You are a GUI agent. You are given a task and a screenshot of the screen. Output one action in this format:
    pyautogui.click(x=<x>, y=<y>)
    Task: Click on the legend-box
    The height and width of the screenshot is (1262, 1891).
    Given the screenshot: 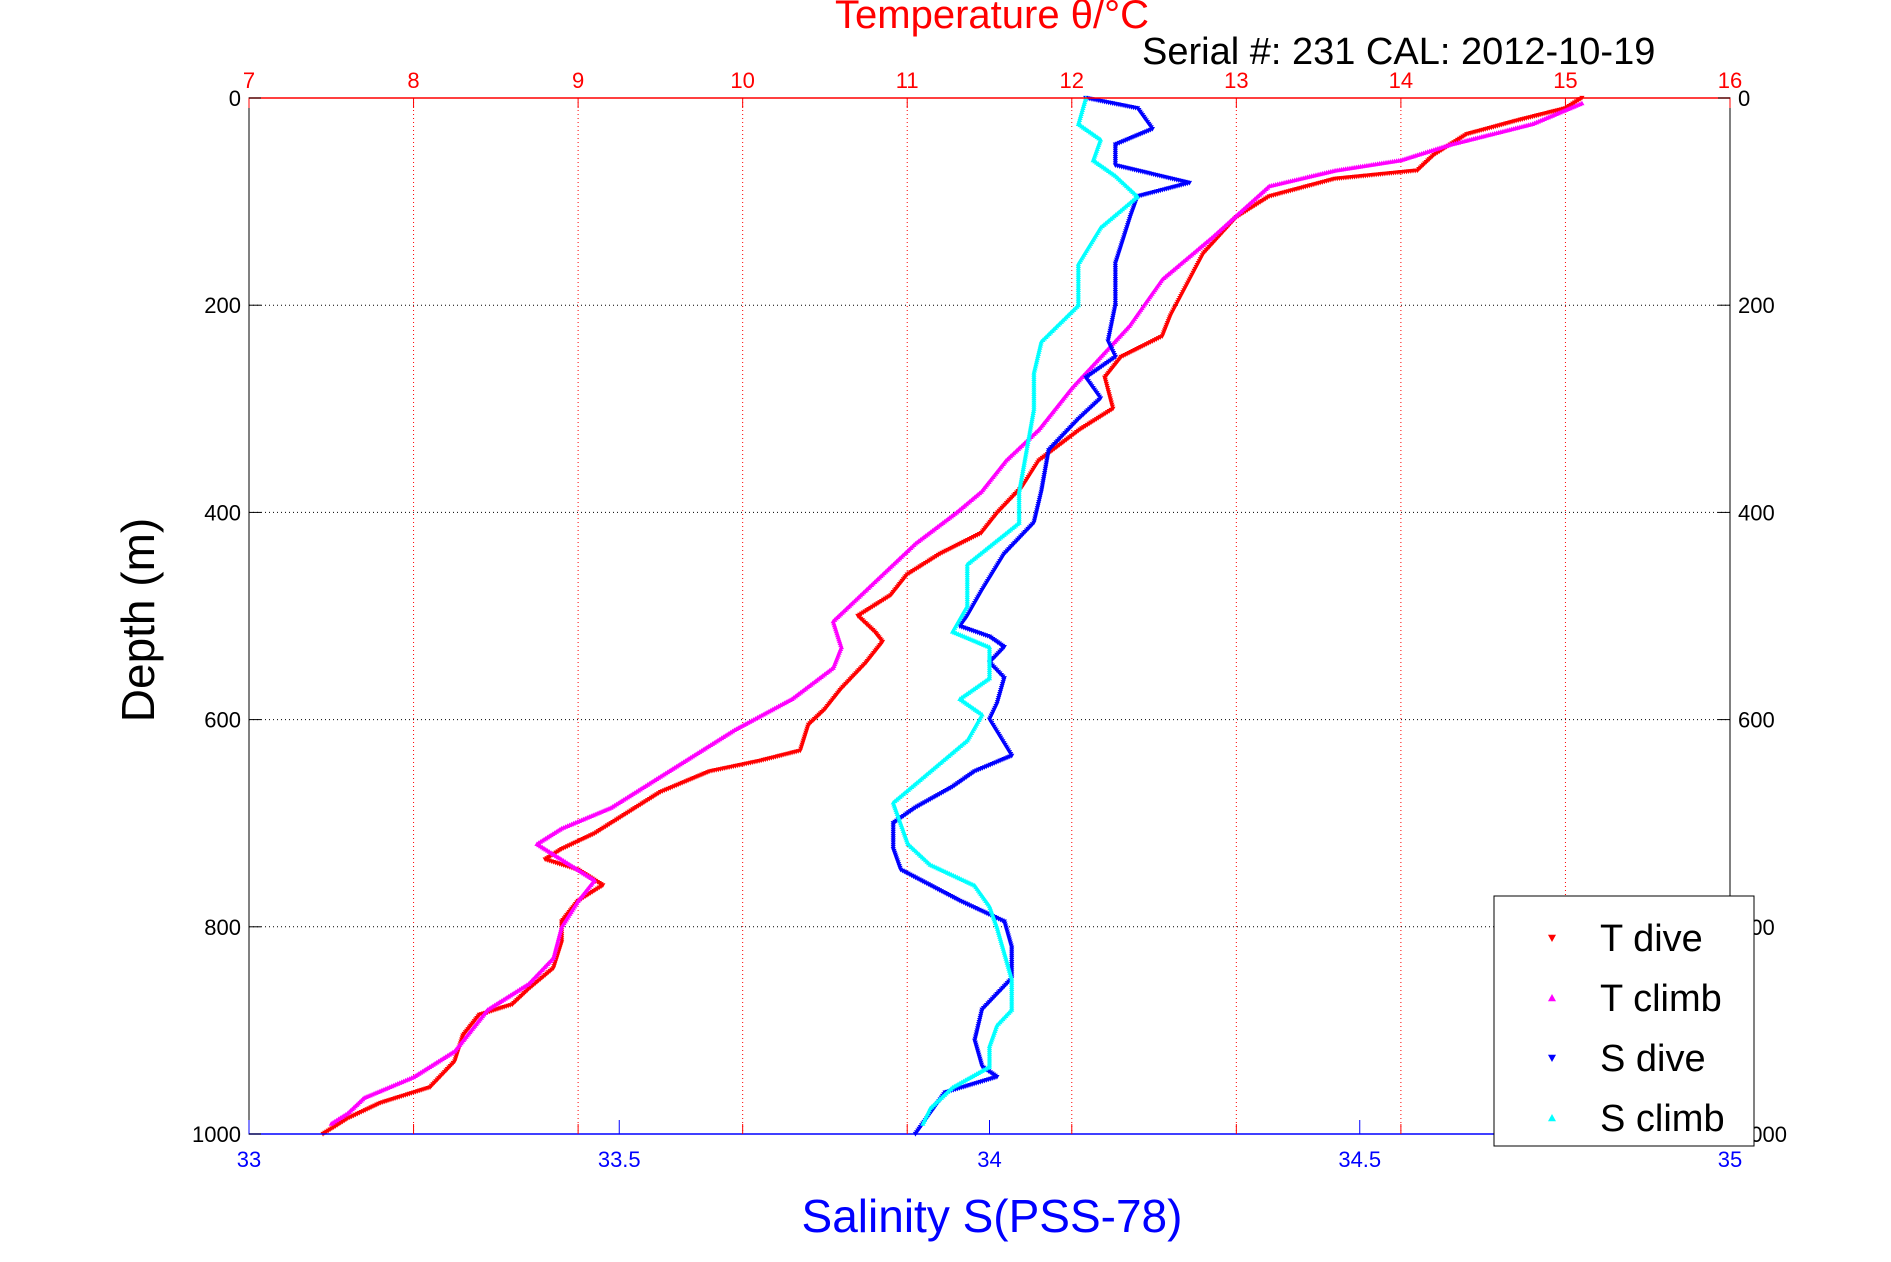 What is the action you would take?
    pyautogui.click(x=1624, y=1021)
    